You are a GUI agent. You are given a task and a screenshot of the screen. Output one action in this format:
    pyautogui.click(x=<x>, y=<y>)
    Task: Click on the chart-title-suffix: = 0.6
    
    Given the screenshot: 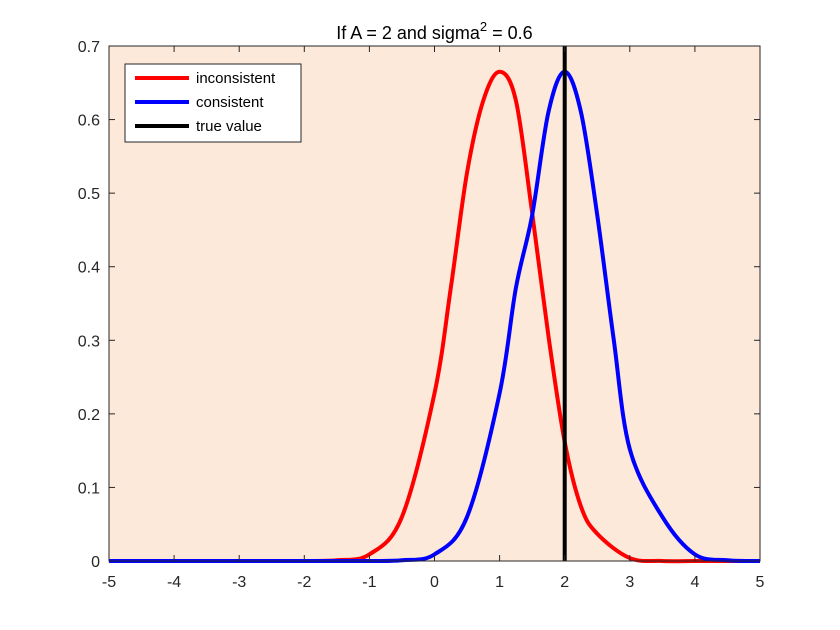 What is the action you would take?
    pyautogui.click(x=510, y=33)
    